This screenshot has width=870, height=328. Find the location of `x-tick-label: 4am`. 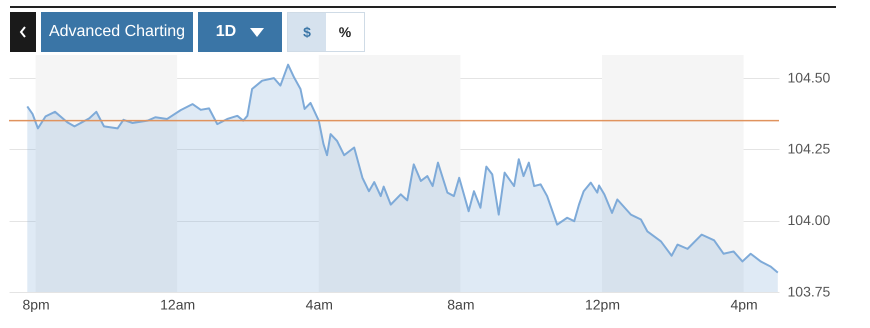

x-tick-label: 4am is located at coordinates (319, 304).